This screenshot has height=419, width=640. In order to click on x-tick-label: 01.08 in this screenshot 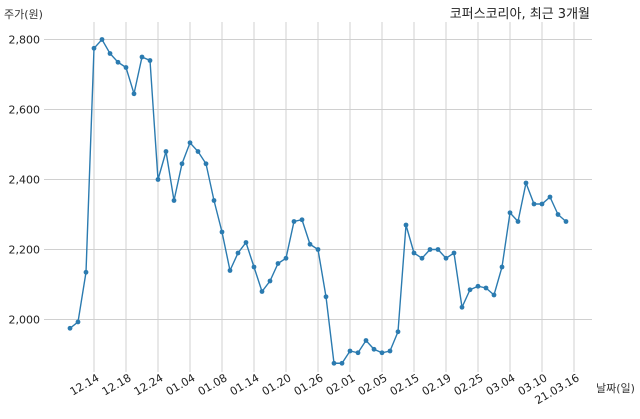, I will do `click(213, 384)`.